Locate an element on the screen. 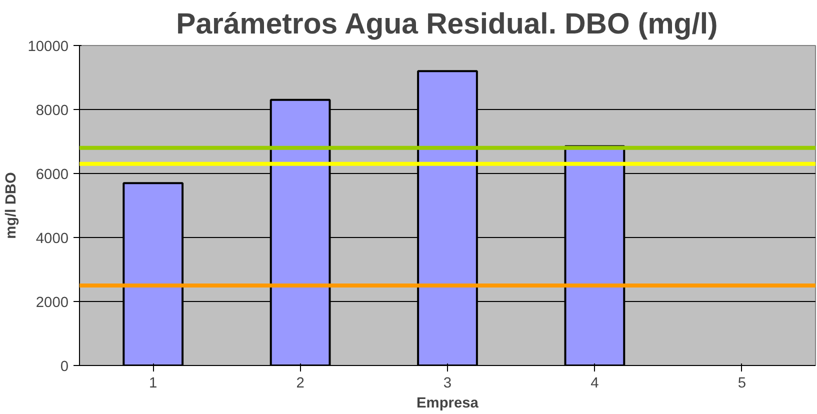 This screenshot has width=817, height=414. x-tick-label: 5 is located at coordinates (742, 384).